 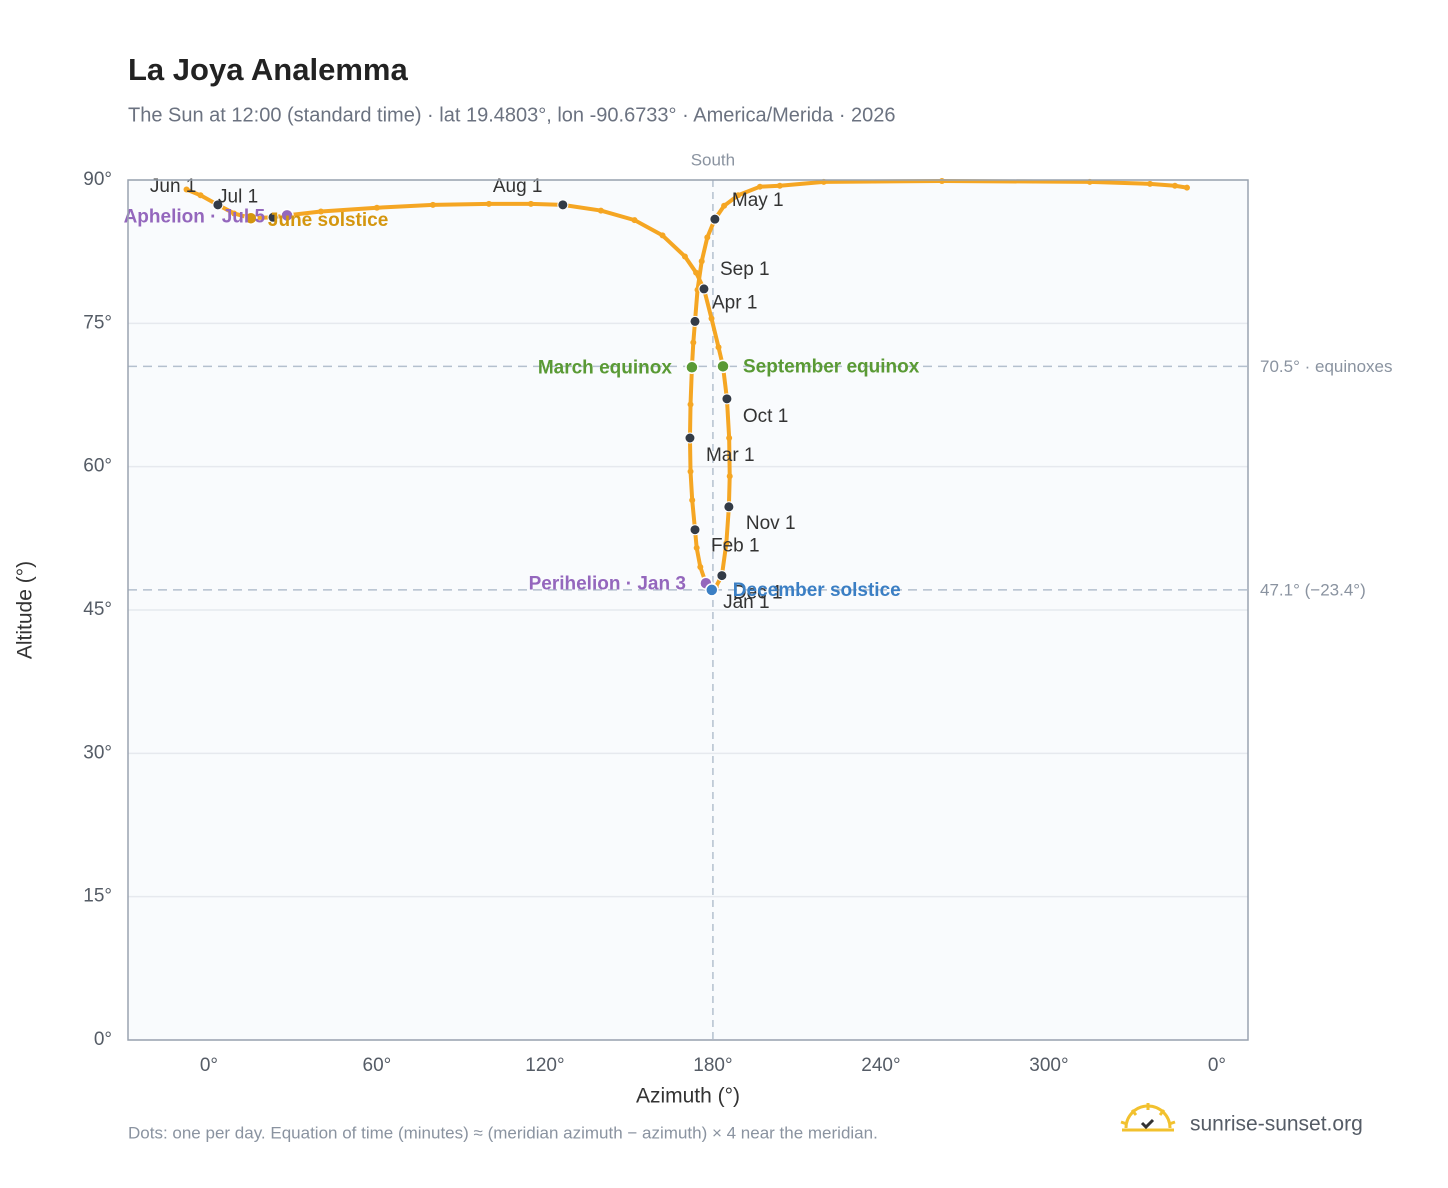 I want to click on brand: sunrise-sunset.org, so click(x=1276, y=1124).